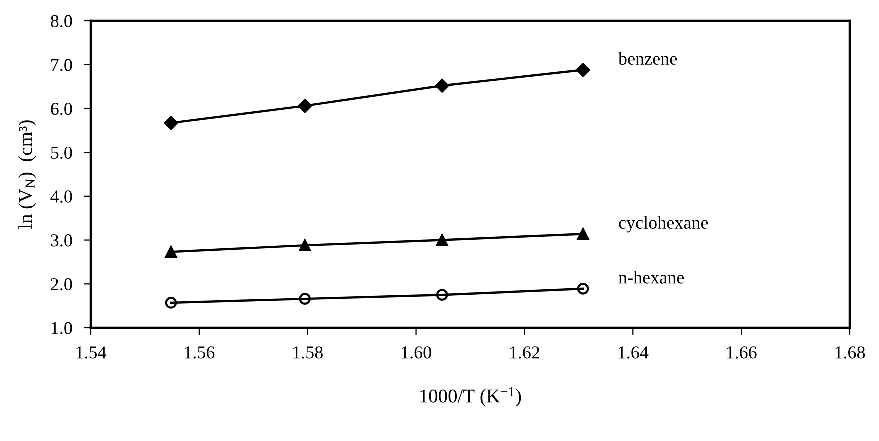 The height and width of the screenshot is (441, 879). What do you see at coordinates (471, 397) in the screenshot?
I see `x-axis-title: 1000/T (K$^{−1}$)` at bounding box center [471, 397].